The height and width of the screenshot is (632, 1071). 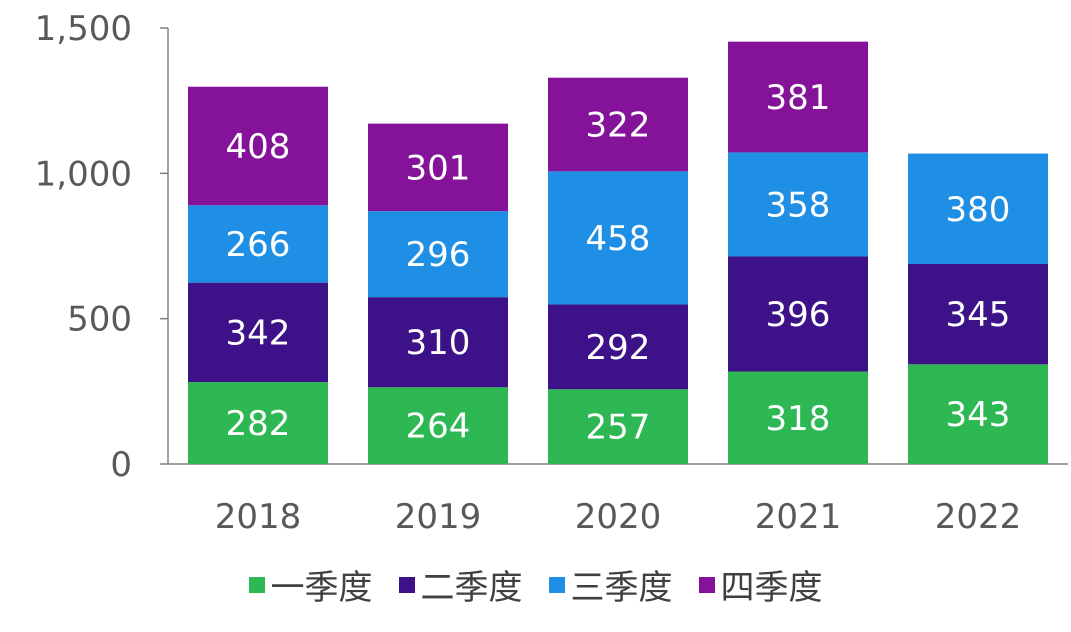 I want to click on legend-label: 二季度, so click(x=471, y=588).